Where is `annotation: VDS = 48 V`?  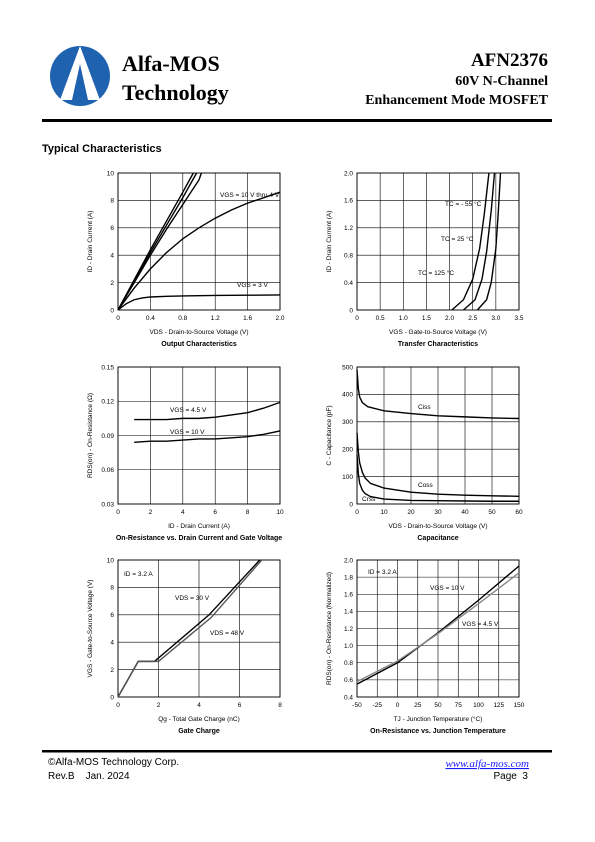 annotation: VDS = 48 V is located at coordinates (227, 633).